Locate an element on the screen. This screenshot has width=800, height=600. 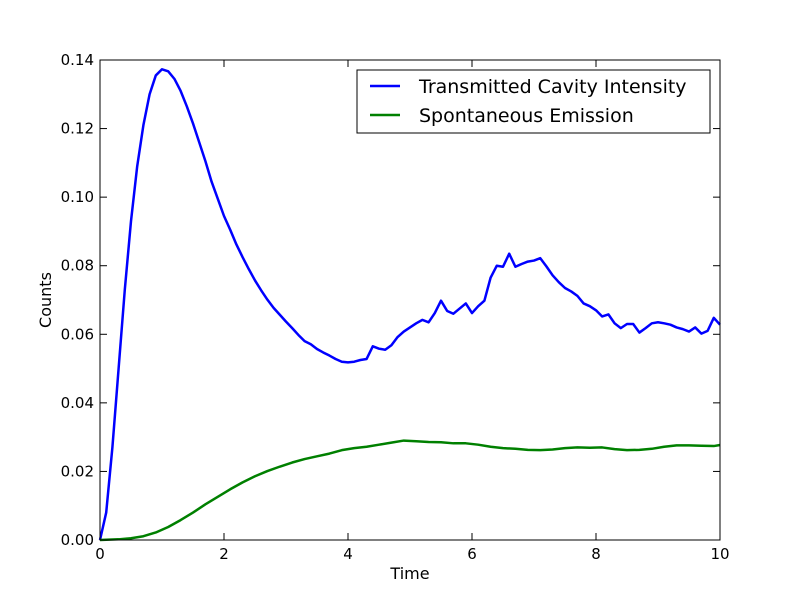
y-tick-label: 0.04 is located at coordinates (77, 403).